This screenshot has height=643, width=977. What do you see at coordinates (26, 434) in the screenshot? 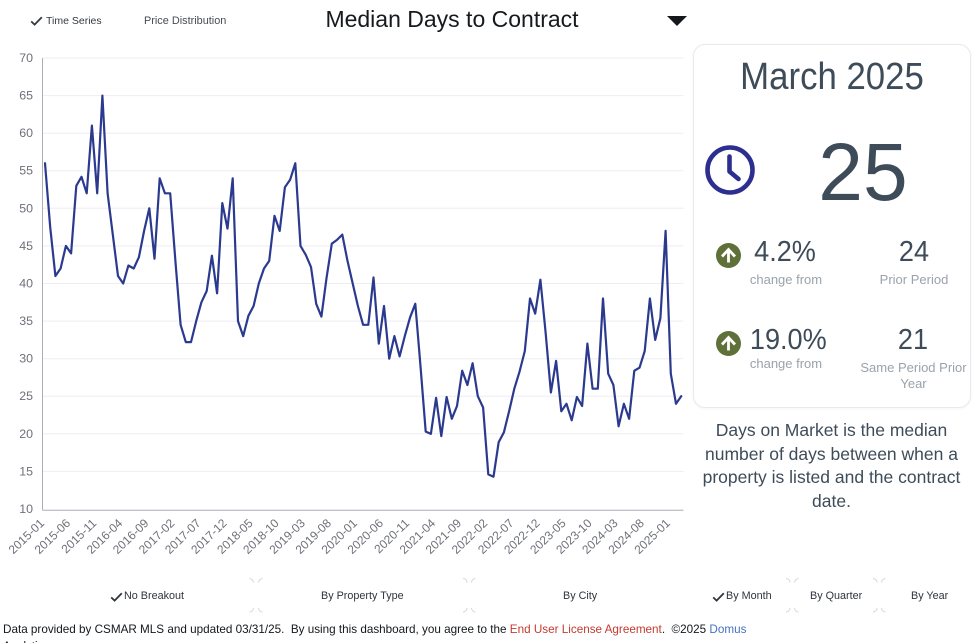
I see `svg-text: 20` at bounding box center [26, 434].